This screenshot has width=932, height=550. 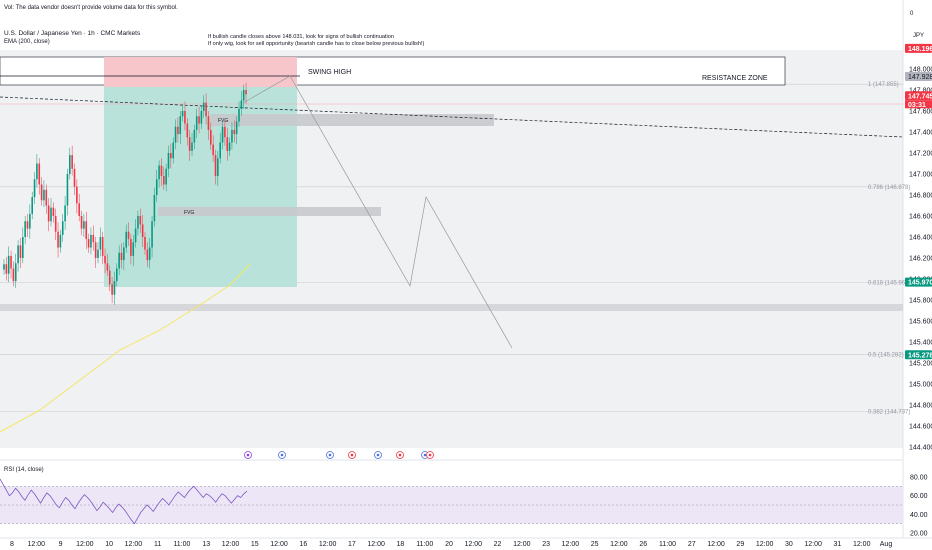 I want to click on price-tick-label: 147.400, so click(x=920, y=133).